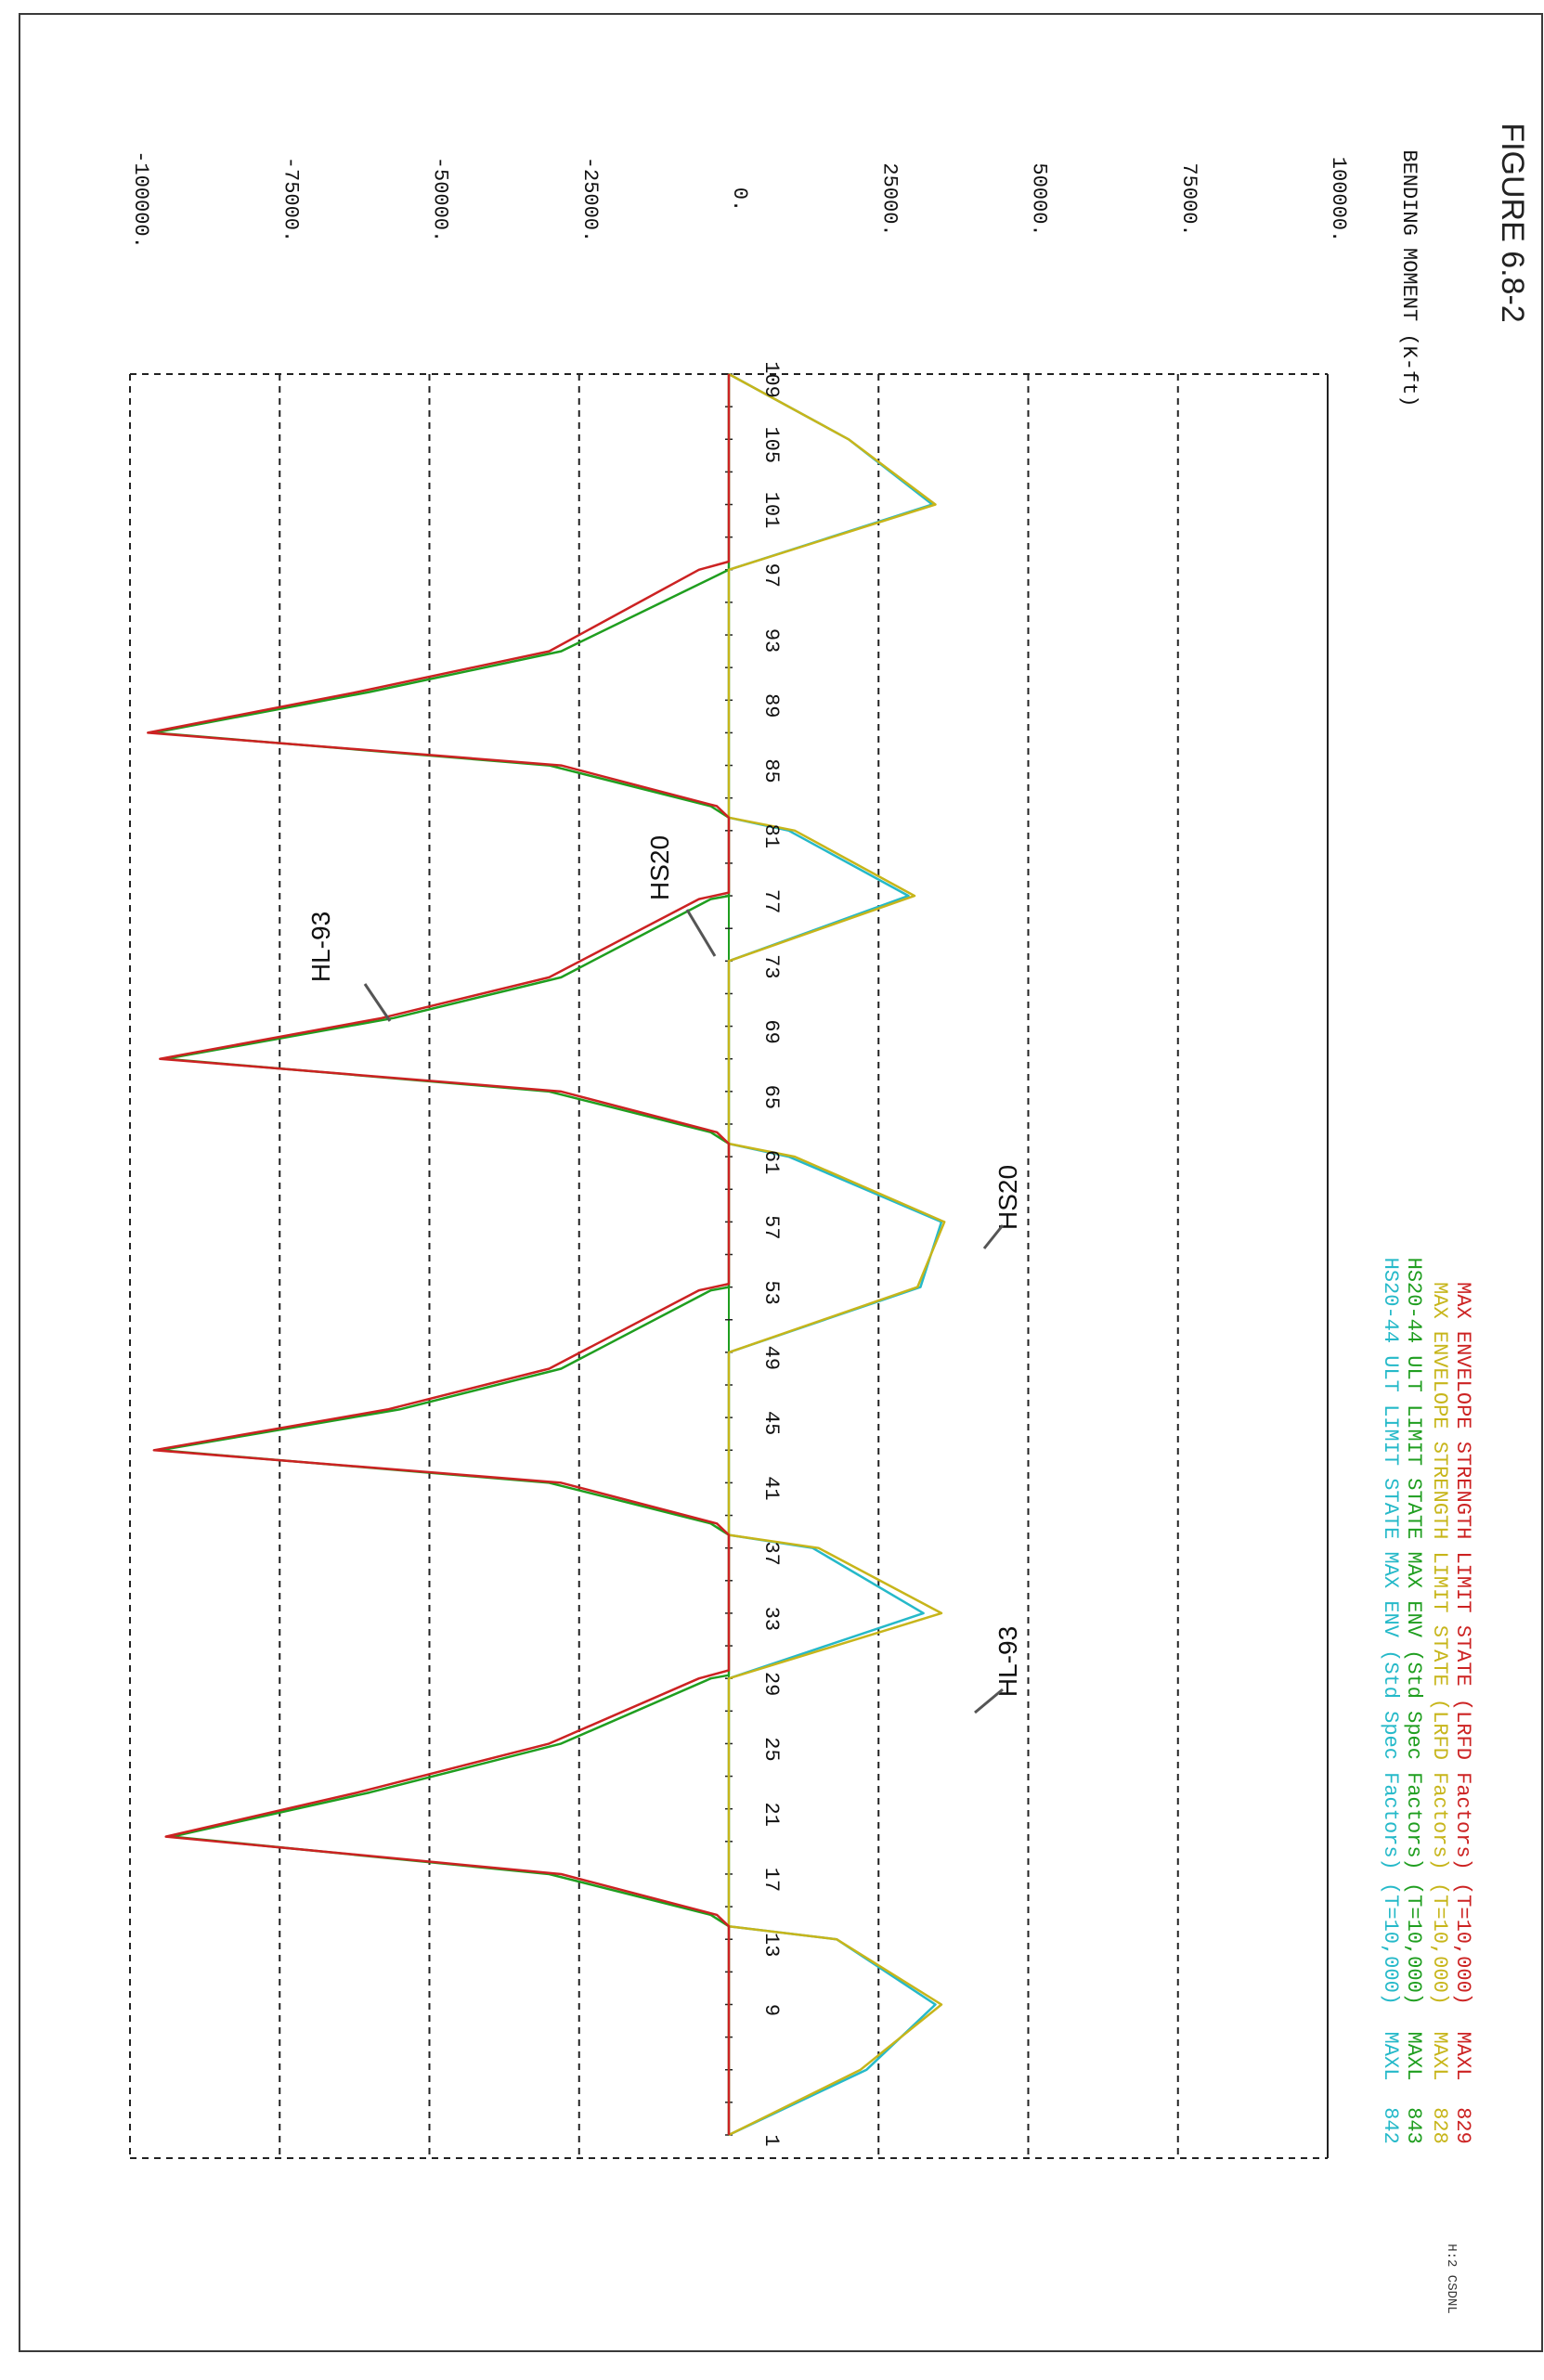 This screenshot has height=2380, width=1544. I want to click on y-tick-label: -100000., so click(141, 199).